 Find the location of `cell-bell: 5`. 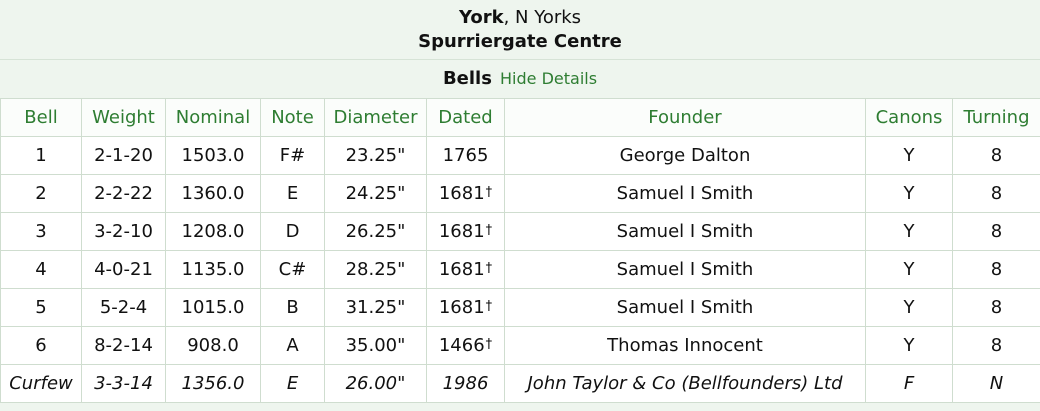

cell-bell: 5 is located at coordinates (41, 307).